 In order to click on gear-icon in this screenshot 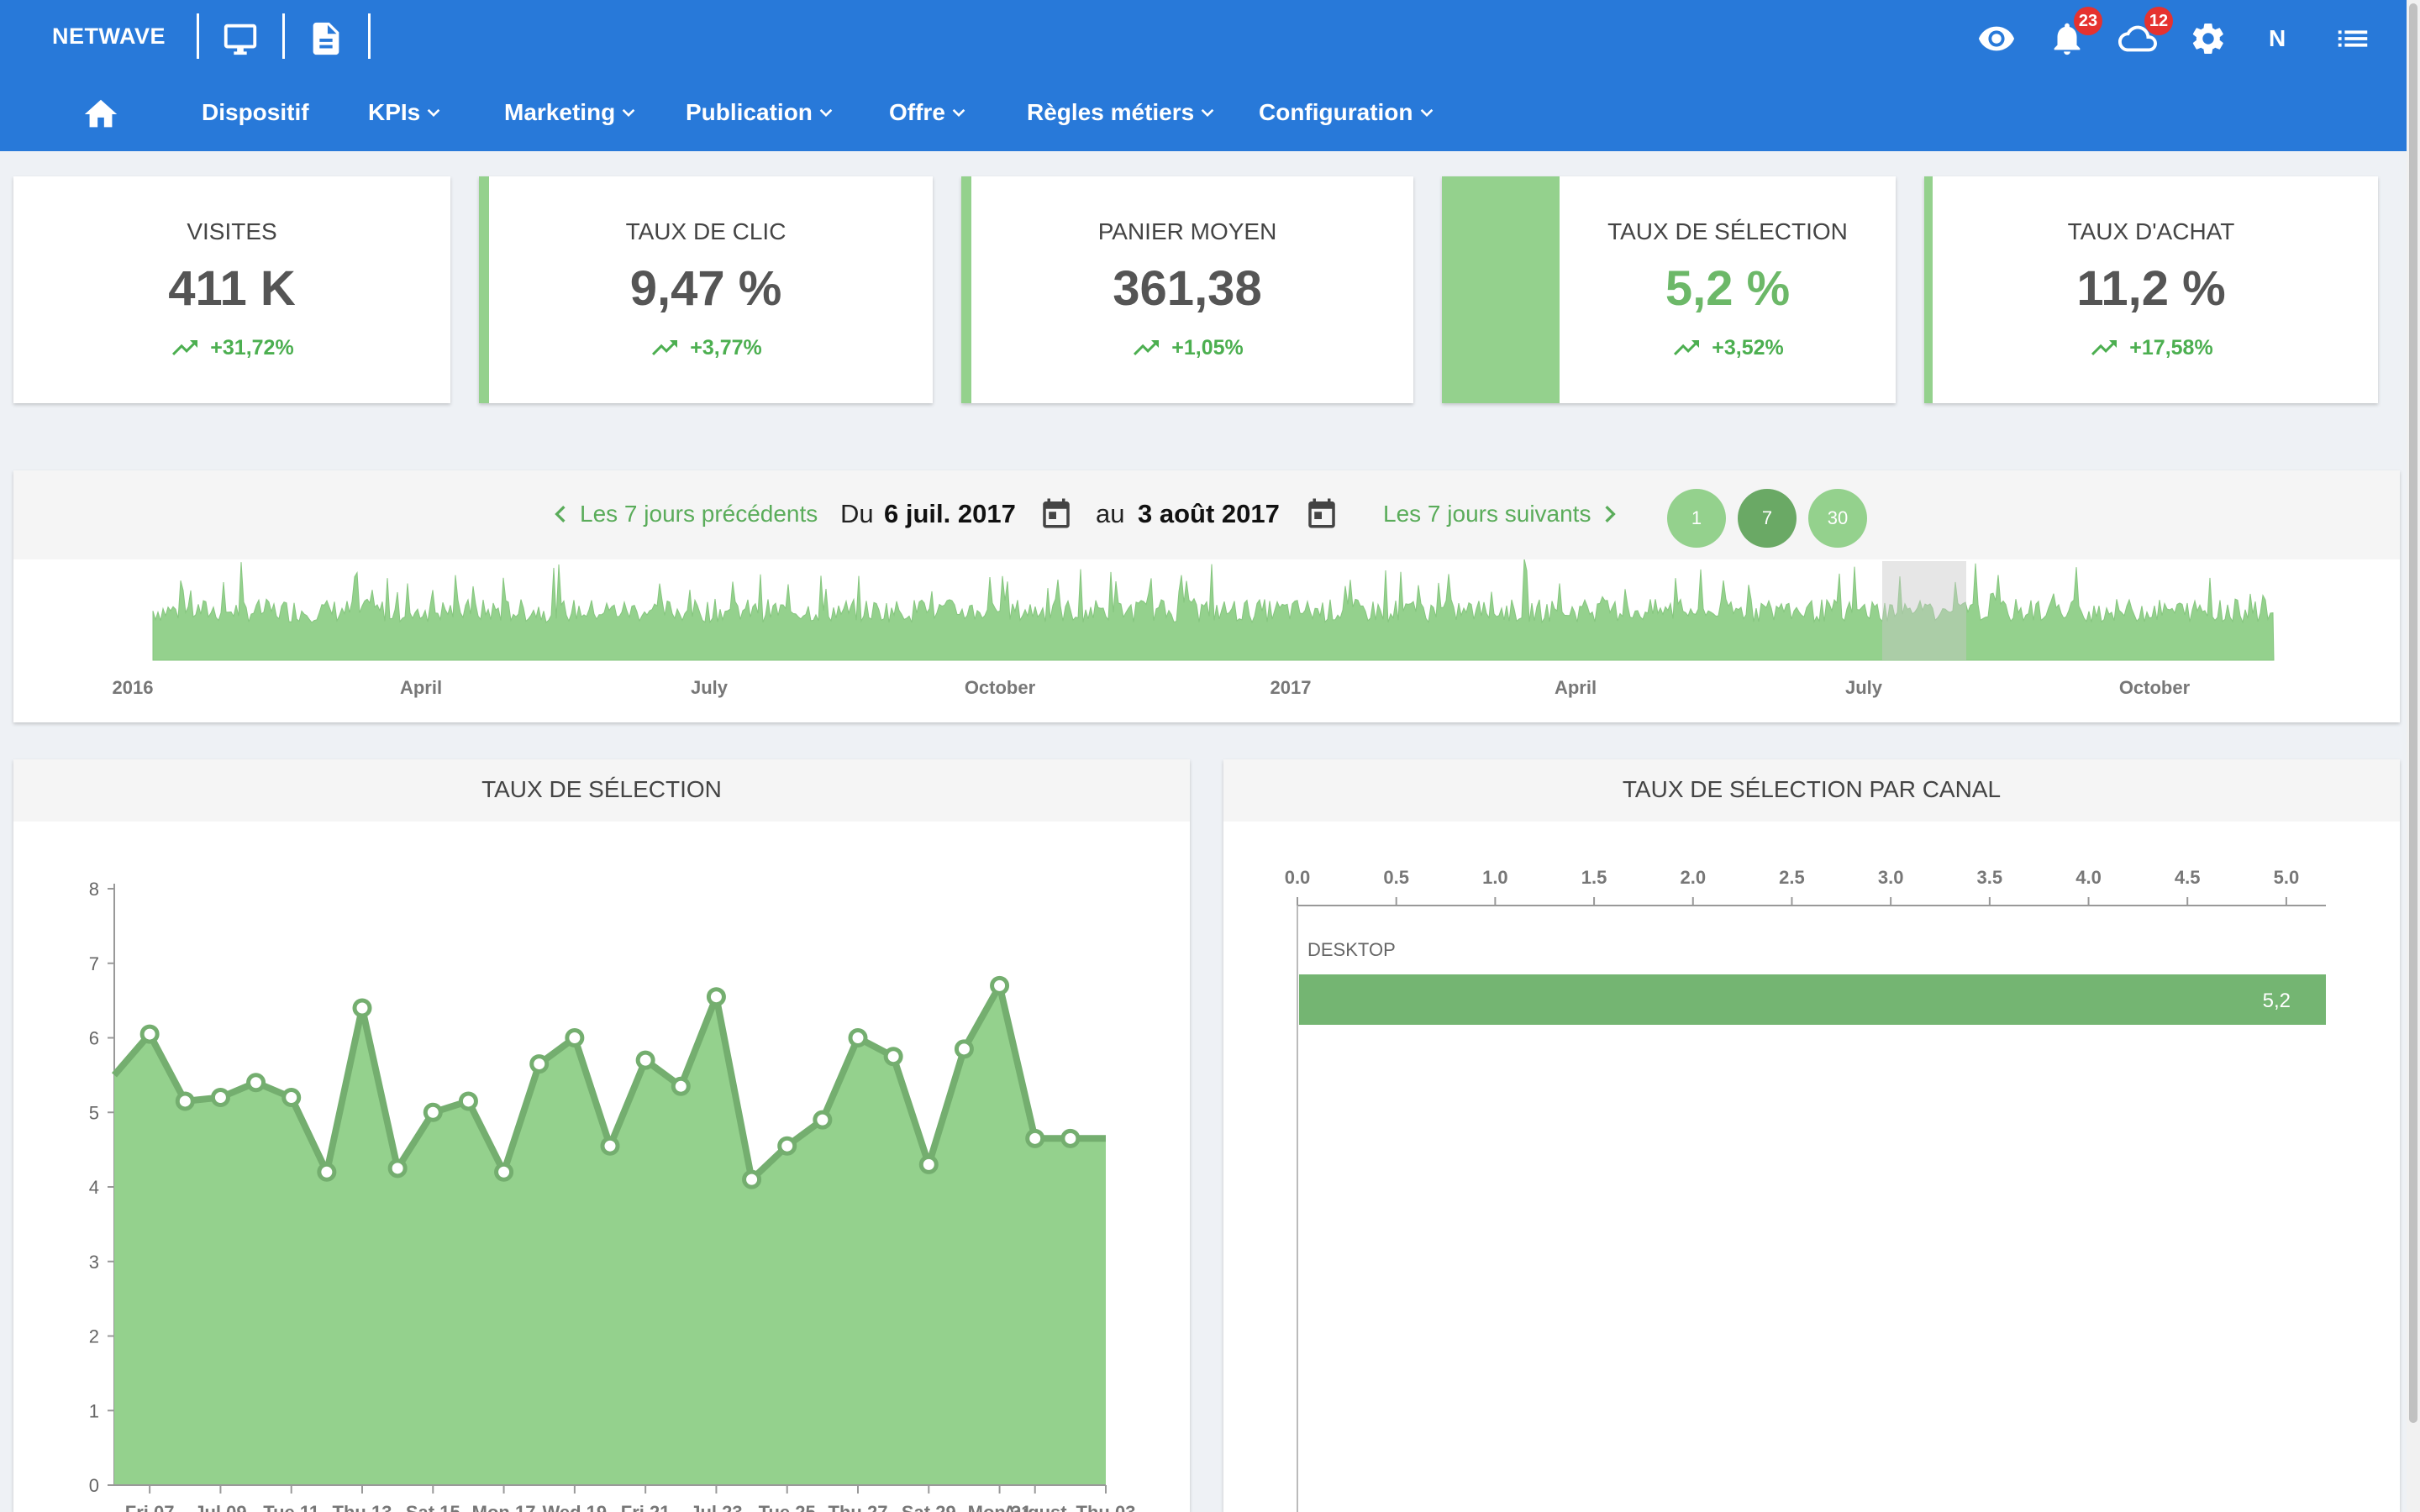, I will do `click(2208, 38)`.